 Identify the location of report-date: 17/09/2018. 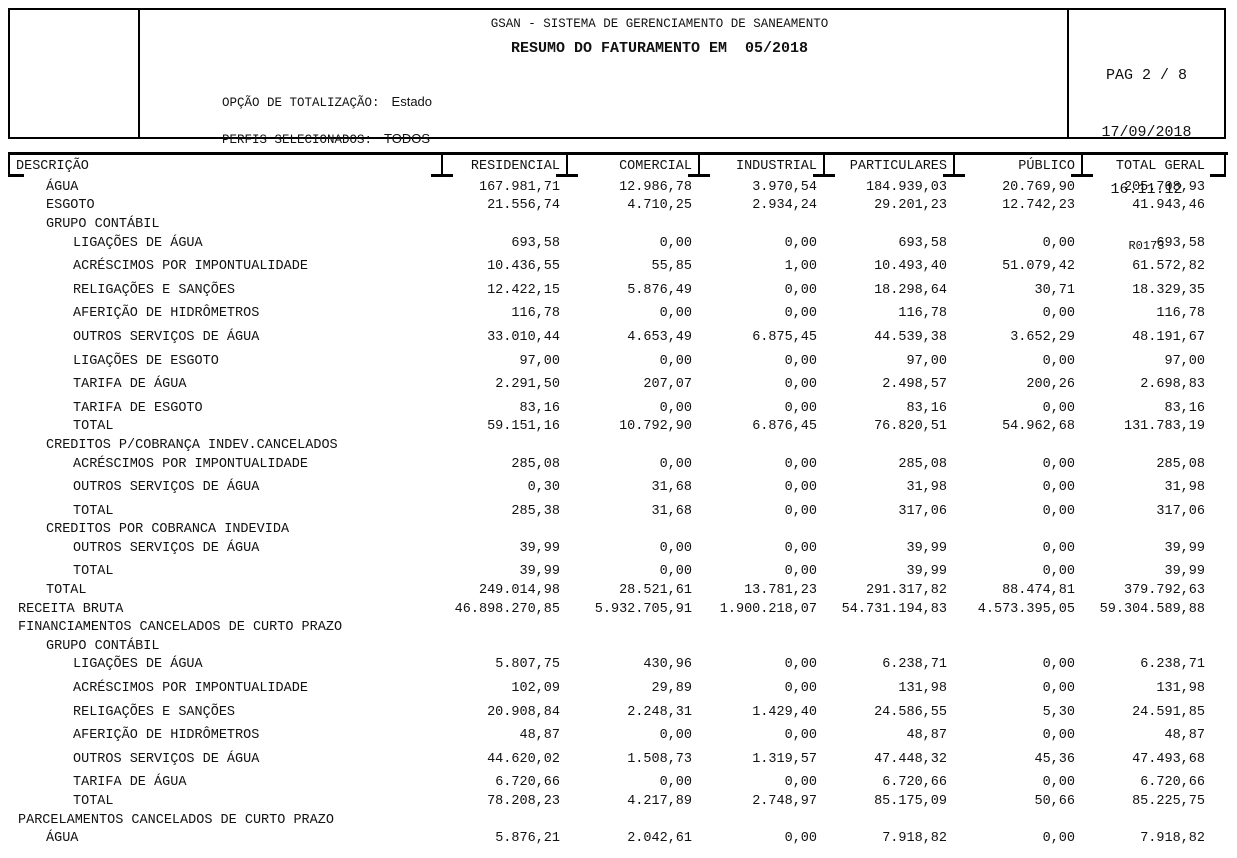
(1146, 132).